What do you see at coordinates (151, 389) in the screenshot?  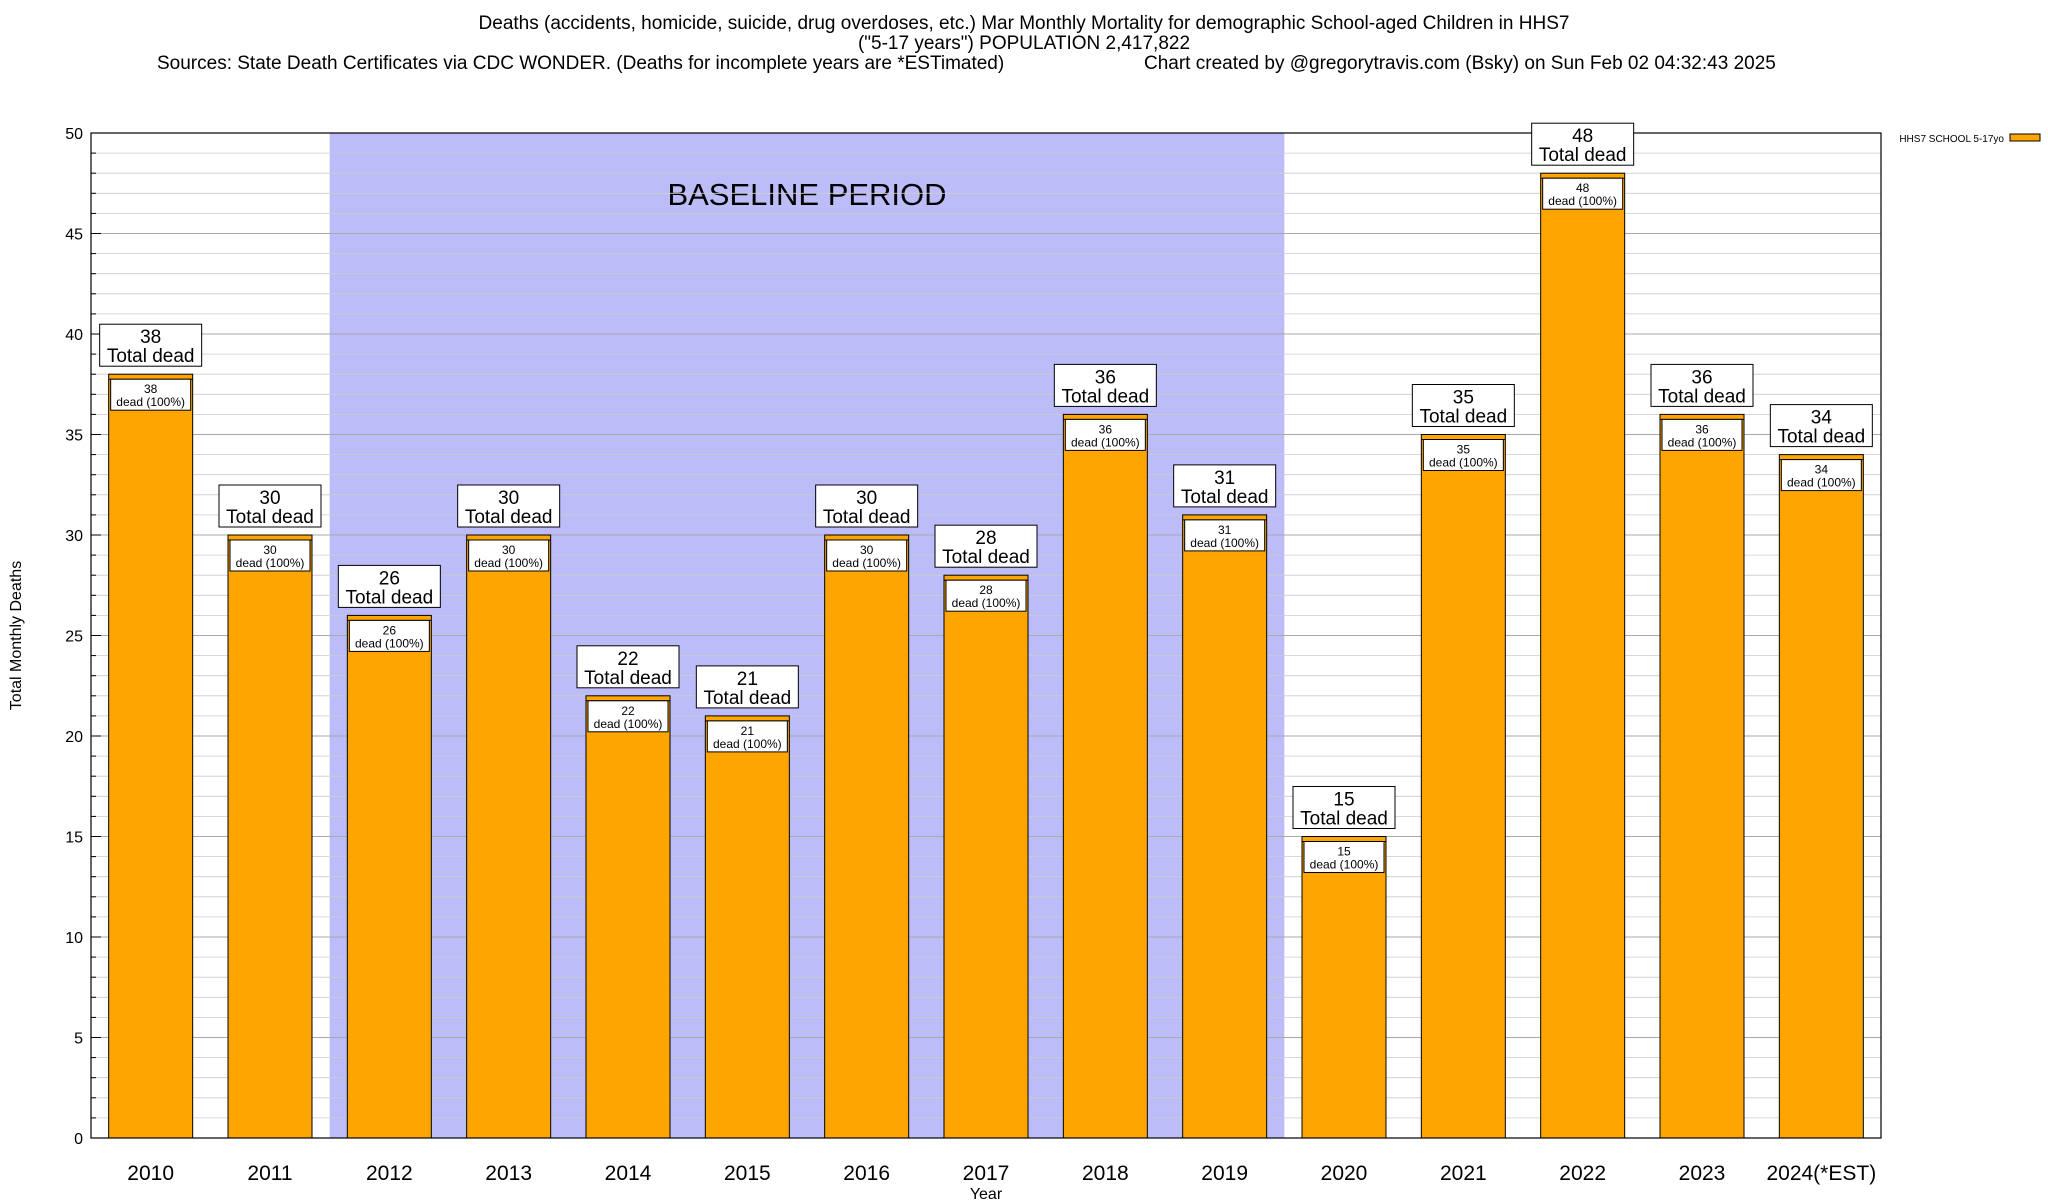 I see `inner-label-value: 38` at bounding box center [151, 389].